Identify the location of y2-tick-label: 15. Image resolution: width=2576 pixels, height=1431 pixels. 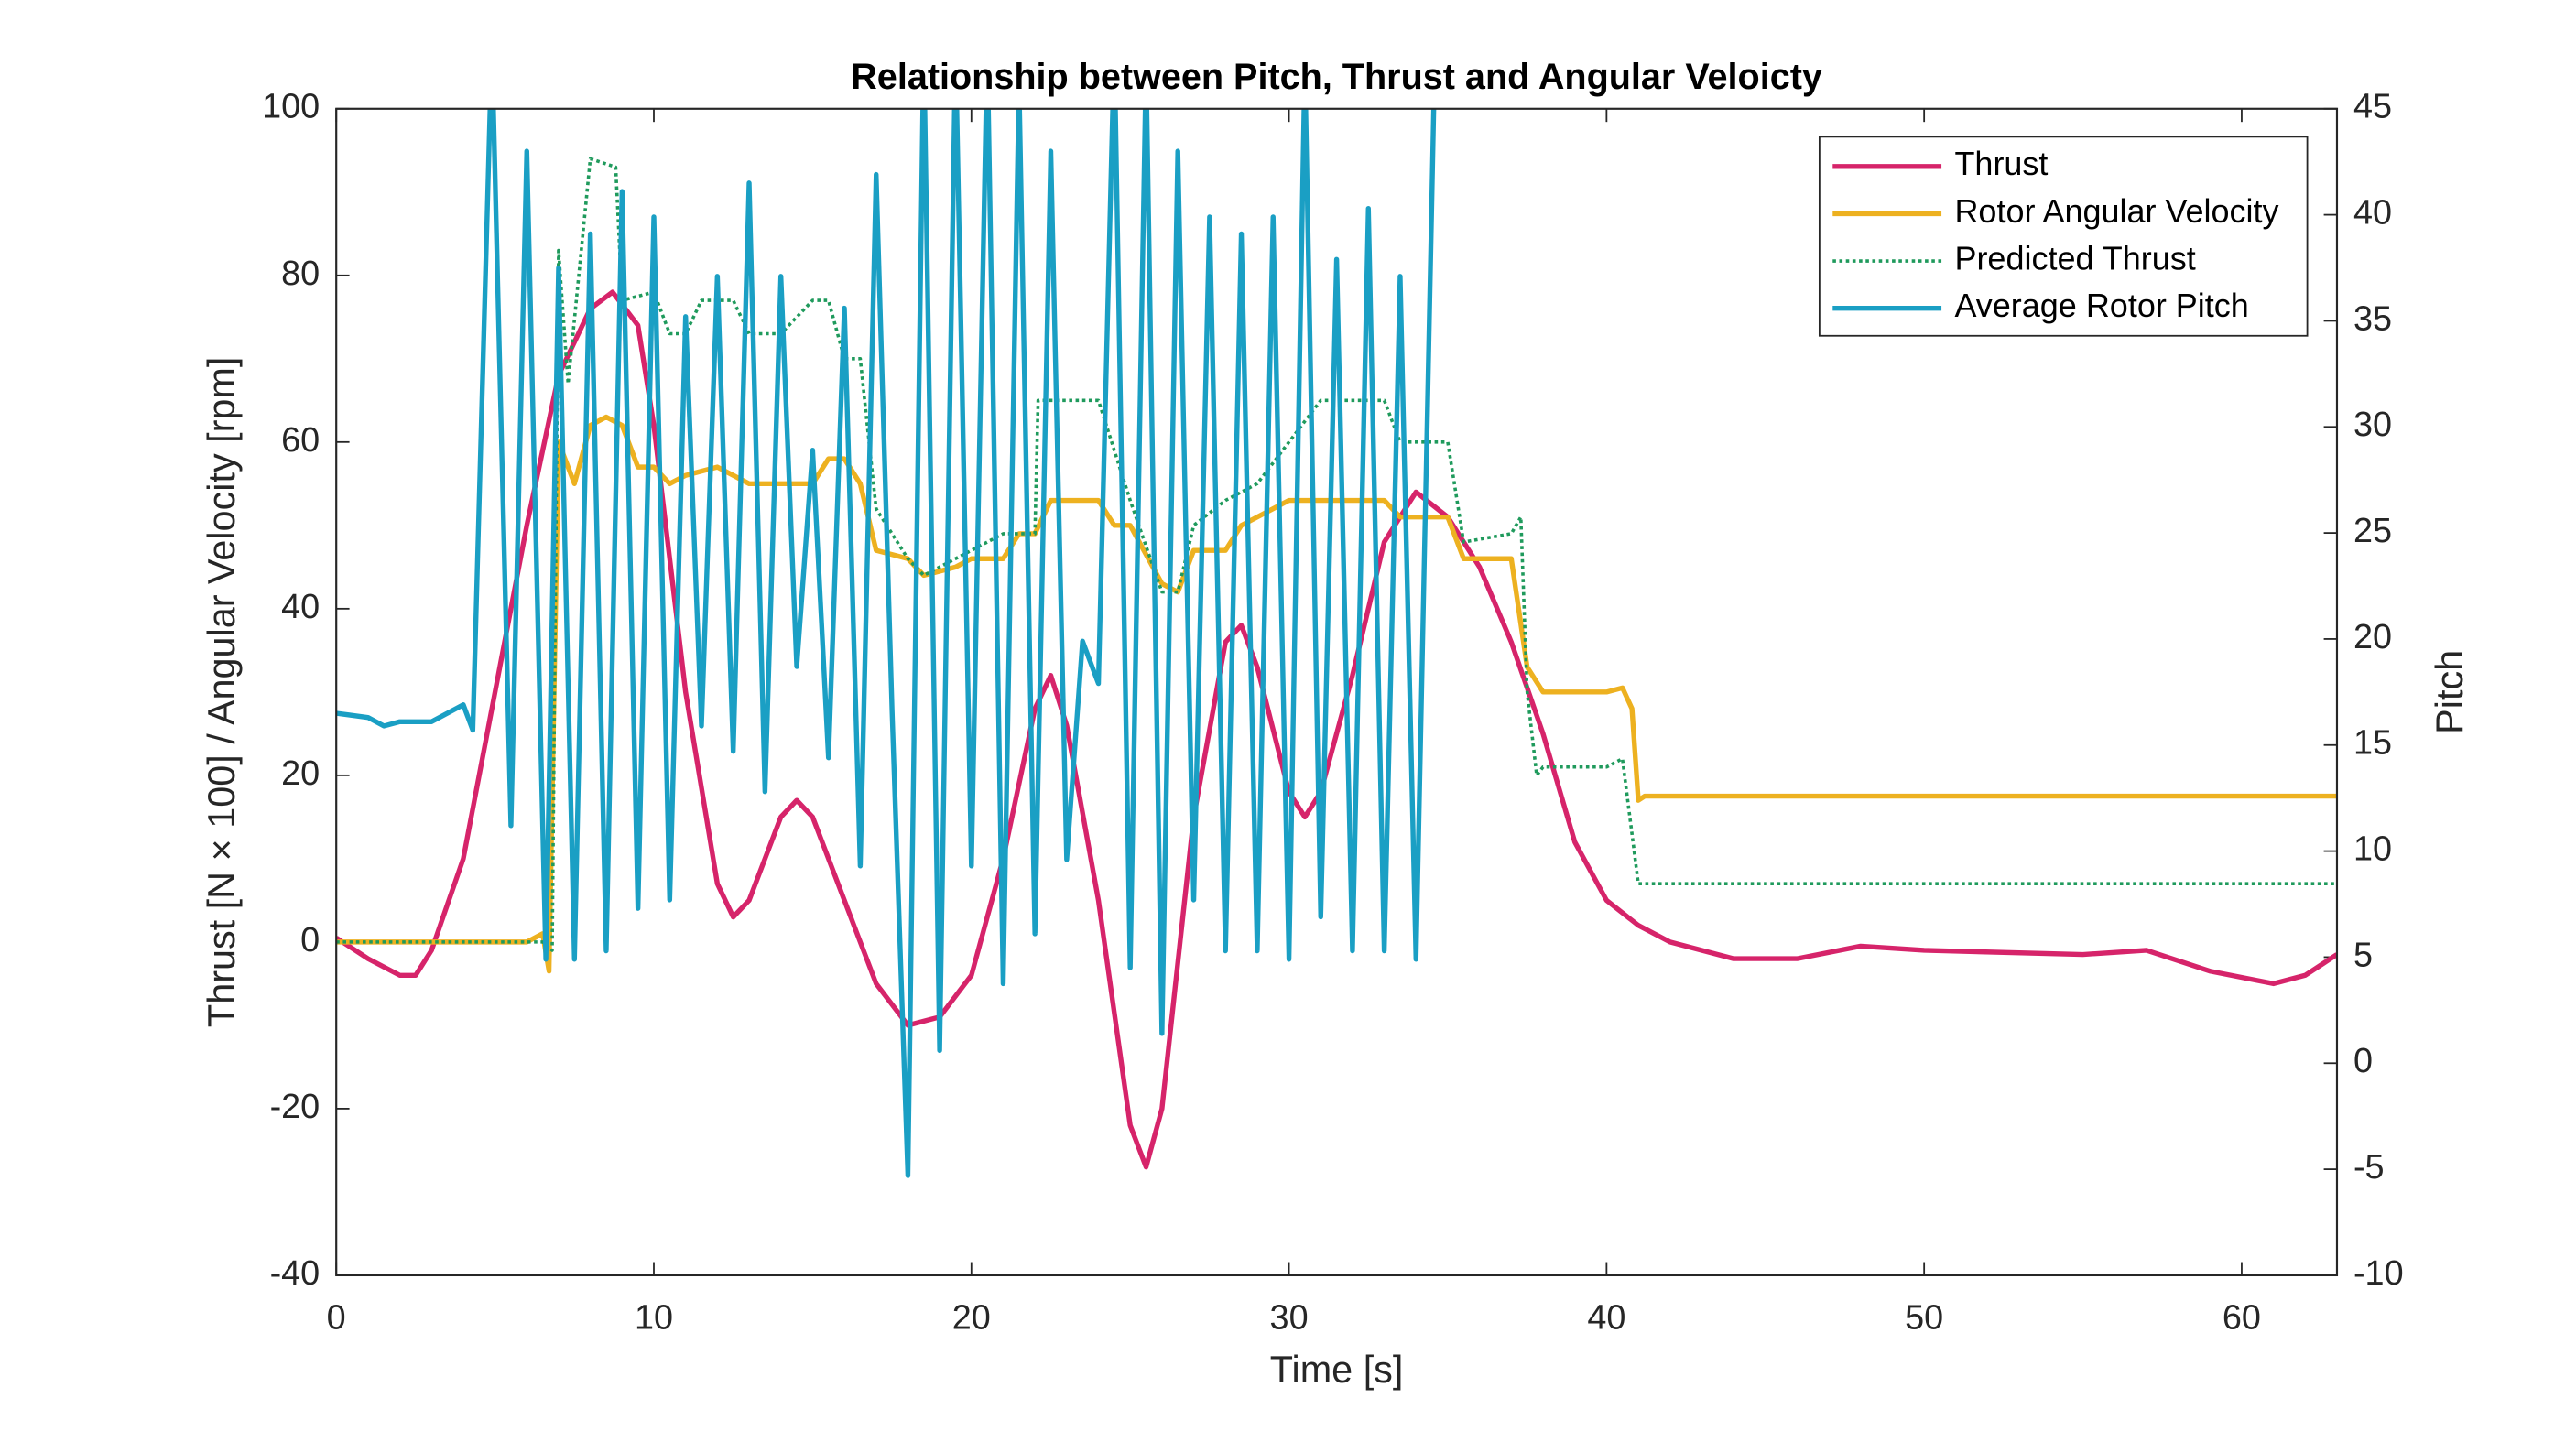
(2372, 743).